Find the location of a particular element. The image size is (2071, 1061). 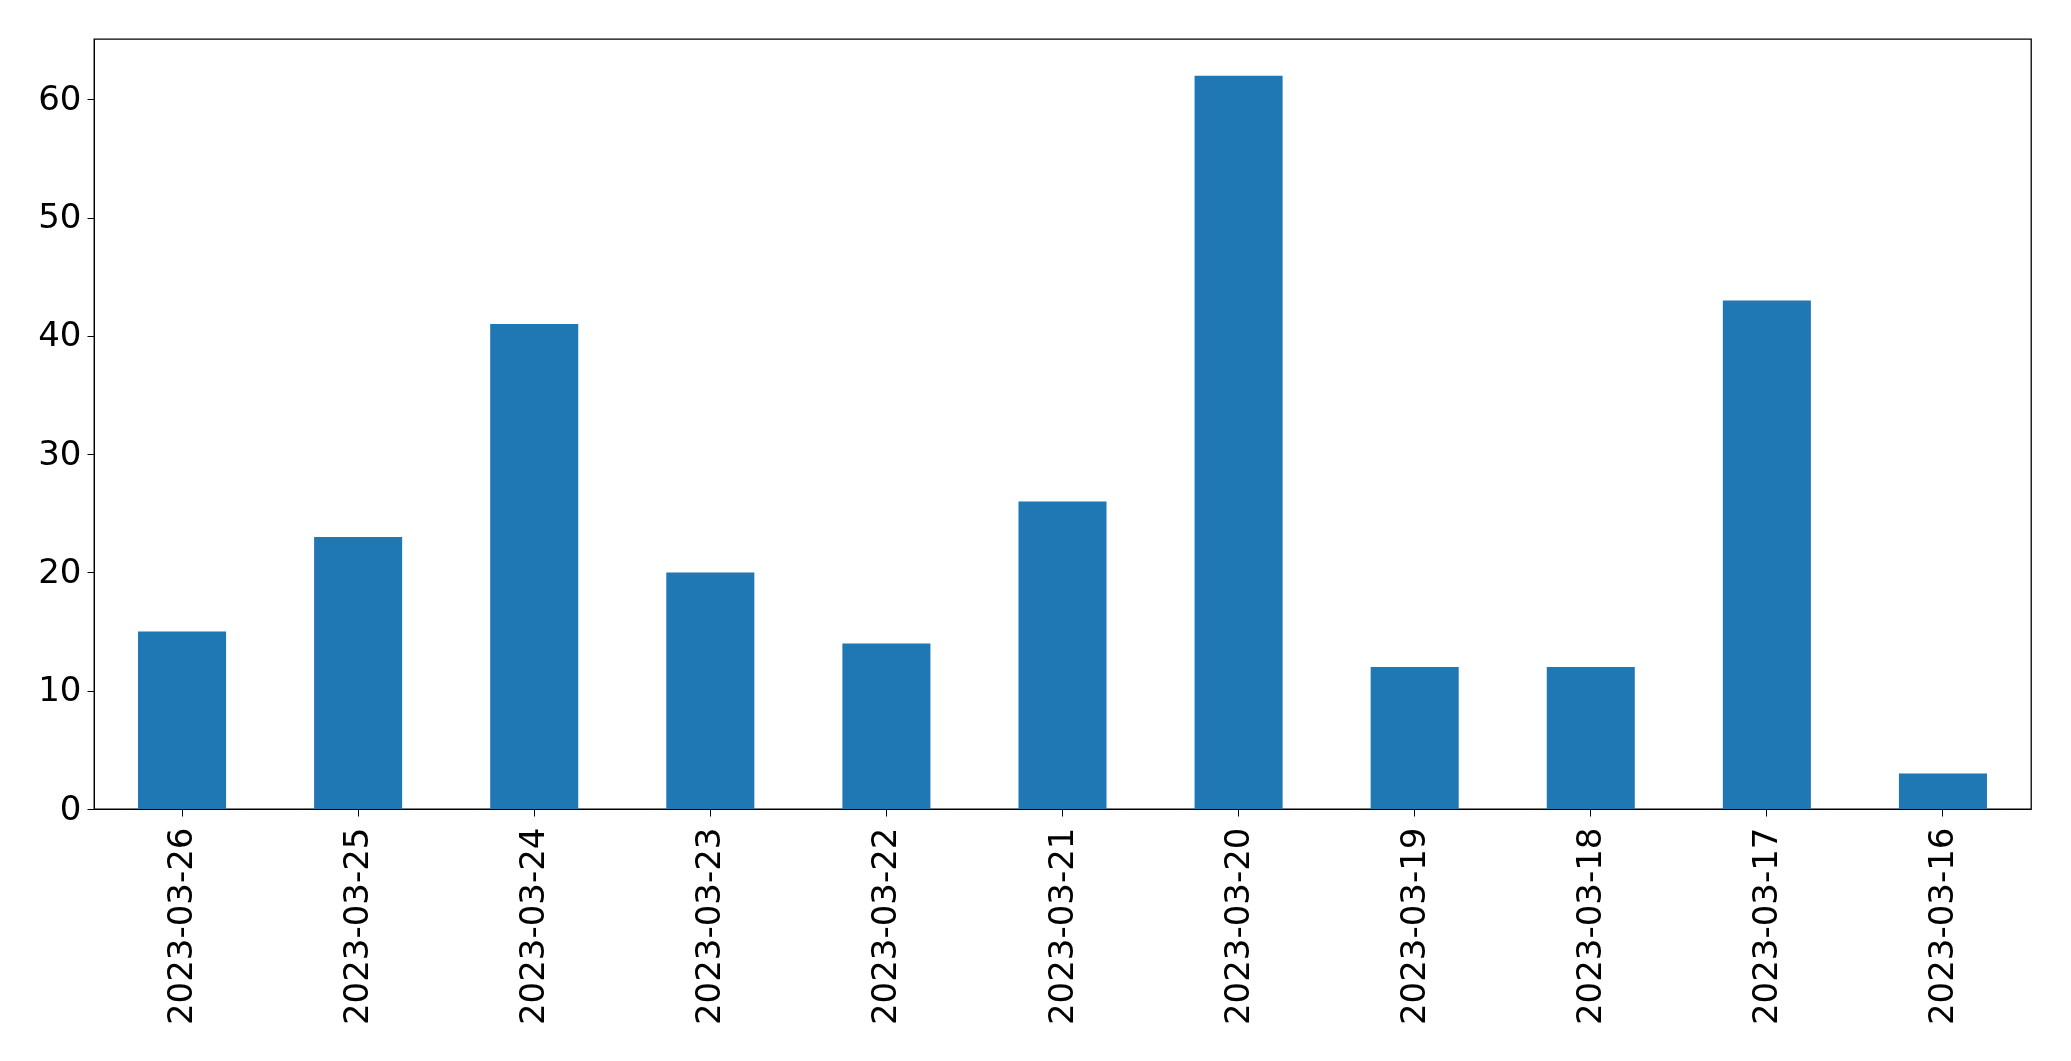

y-tick-label: 60 is located at coordinates (60, 97).